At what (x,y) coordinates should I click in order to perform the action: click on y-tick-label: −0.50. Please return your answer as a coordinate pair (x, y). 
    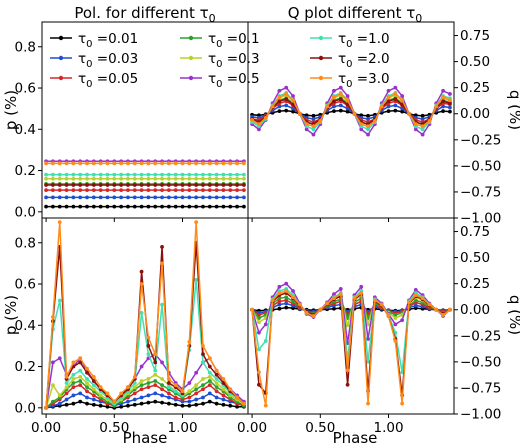
    Looking at the image, I should click on (480, 166).